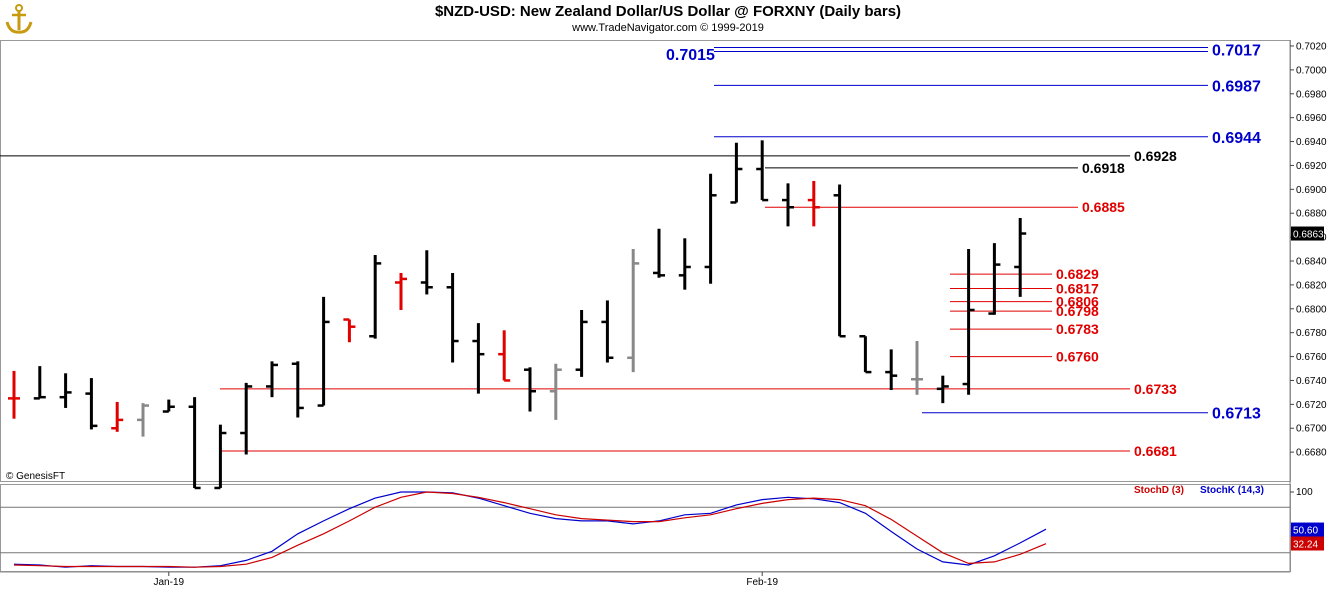  I want to click on level-label-0.6806: 0.6806, so click(1077, 302).